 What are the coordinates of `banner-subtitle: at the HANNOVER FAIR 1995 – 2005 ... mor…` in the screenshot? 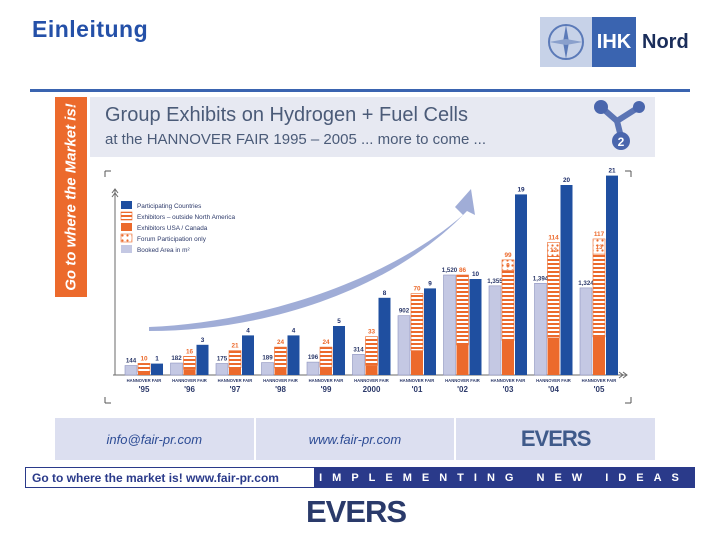 It's located at (296, 139).